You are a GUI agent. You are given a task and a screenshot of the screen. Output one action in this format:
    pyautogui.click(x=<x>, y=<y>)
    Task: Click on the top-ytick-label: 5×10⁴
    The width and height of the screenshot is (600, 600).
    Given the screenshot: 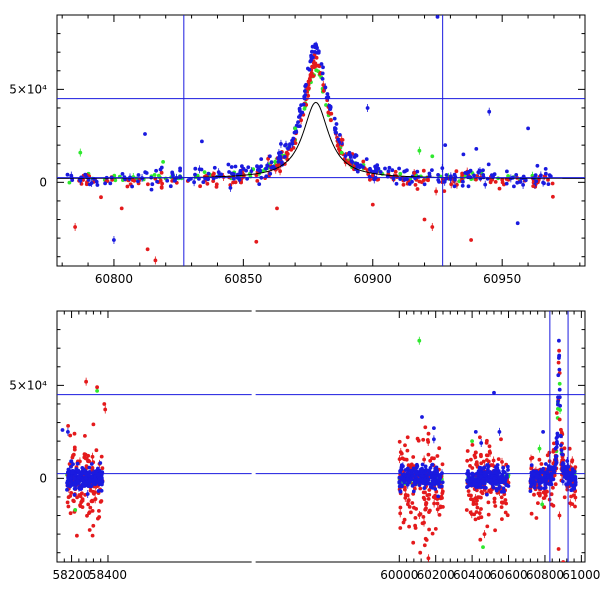 What is the action you would take?
    pyautogui.click(x=28, y=89)
    